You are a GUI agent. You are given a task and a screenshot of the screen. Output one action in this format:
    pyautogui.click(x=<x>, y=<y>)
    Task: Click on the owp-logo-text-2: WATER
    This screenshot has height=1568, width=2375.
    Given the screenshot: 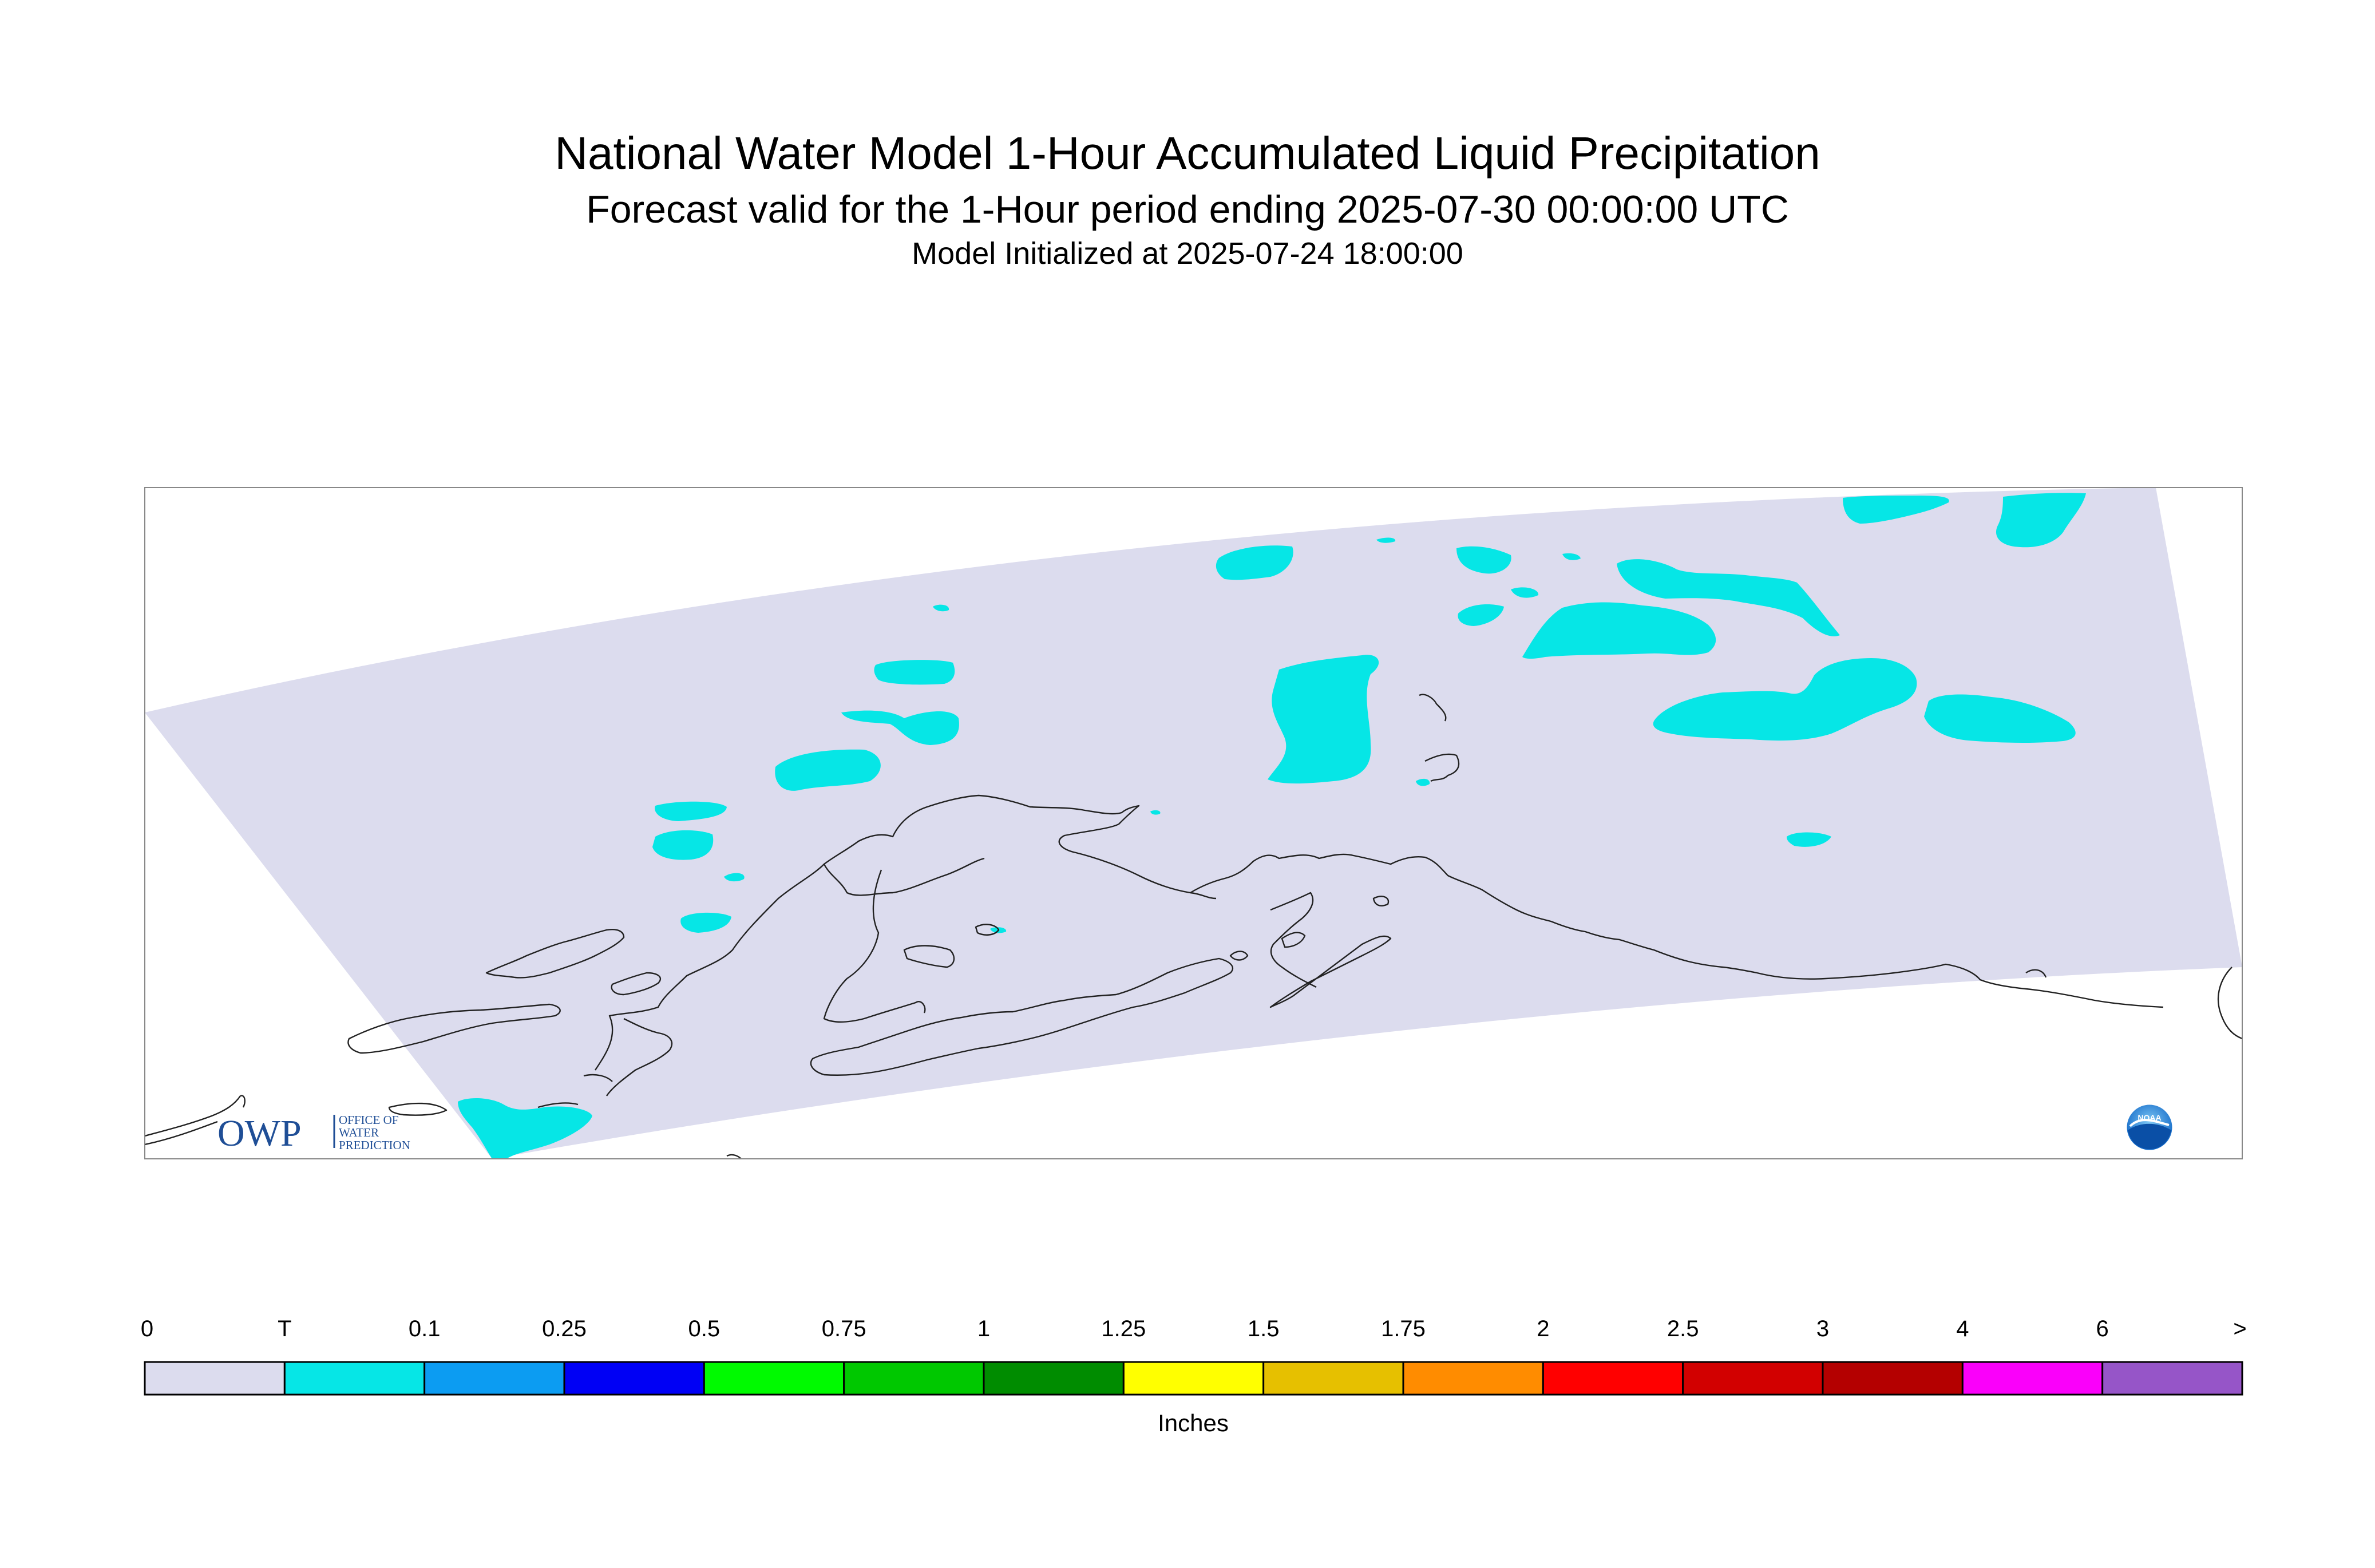 What is the action you would take?
    pyautogui.click(x=359, y=1132)
    